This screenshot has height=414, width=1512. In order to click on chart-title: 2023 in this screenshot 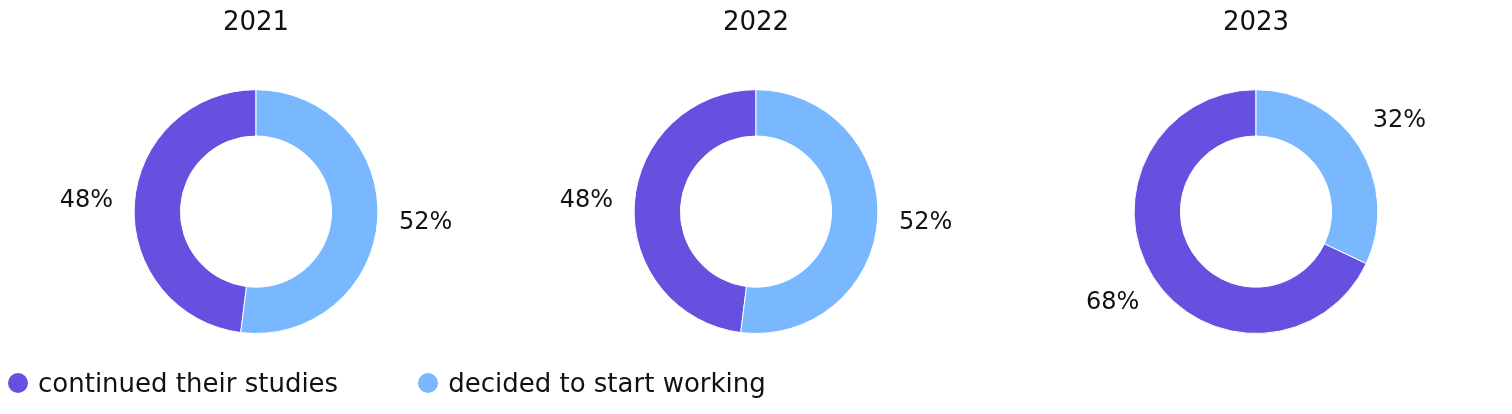, I will do `click(1256, 21)`.